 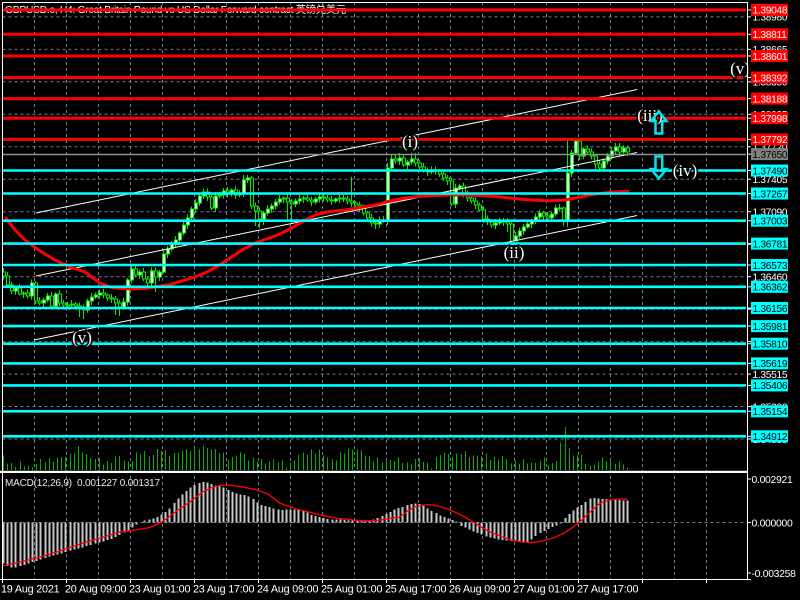 What do you see at coordinates (770, 57) in the screenshot?
I see `svg-text: 1.38601` at bounding box center [770, 57].